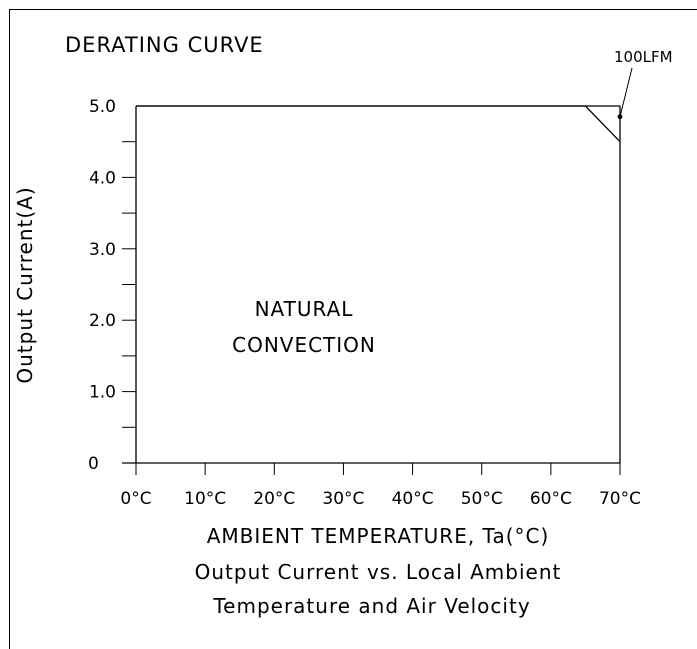 The width and height of the screenshot is (697, 649). I want to click on x-axis-label: AMBIENT TEMPERATURE, Ta(°C), so click(378, 536).